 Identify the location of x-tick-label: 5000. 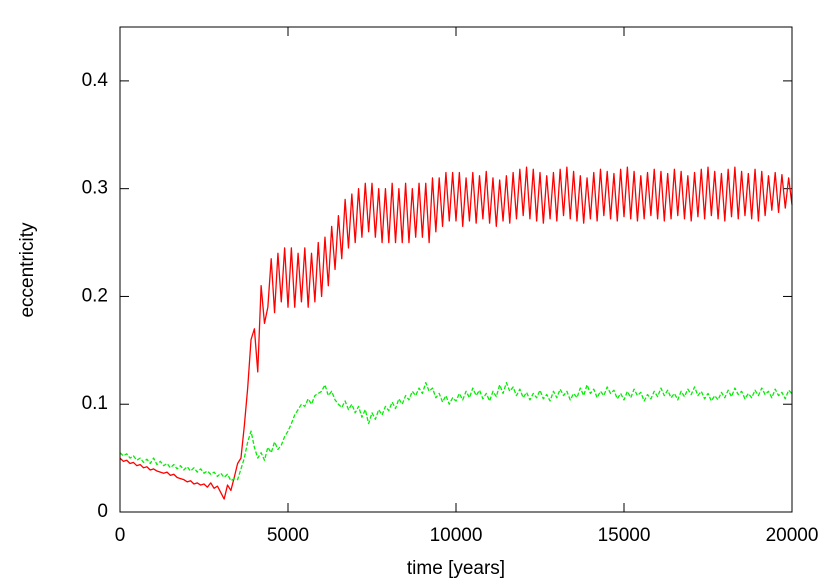
(288, 535).